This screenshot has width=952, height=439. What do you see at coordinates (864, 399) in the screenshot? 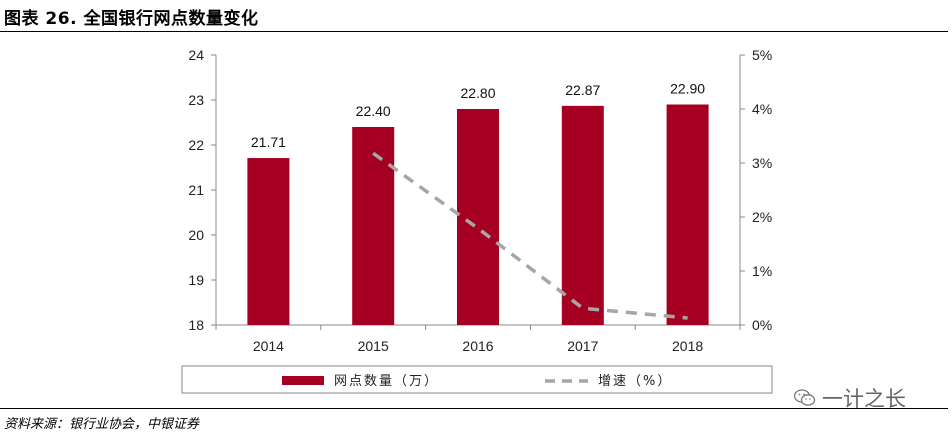
I see `watermark-text: 一计之长` at bounding box center [864, 399].